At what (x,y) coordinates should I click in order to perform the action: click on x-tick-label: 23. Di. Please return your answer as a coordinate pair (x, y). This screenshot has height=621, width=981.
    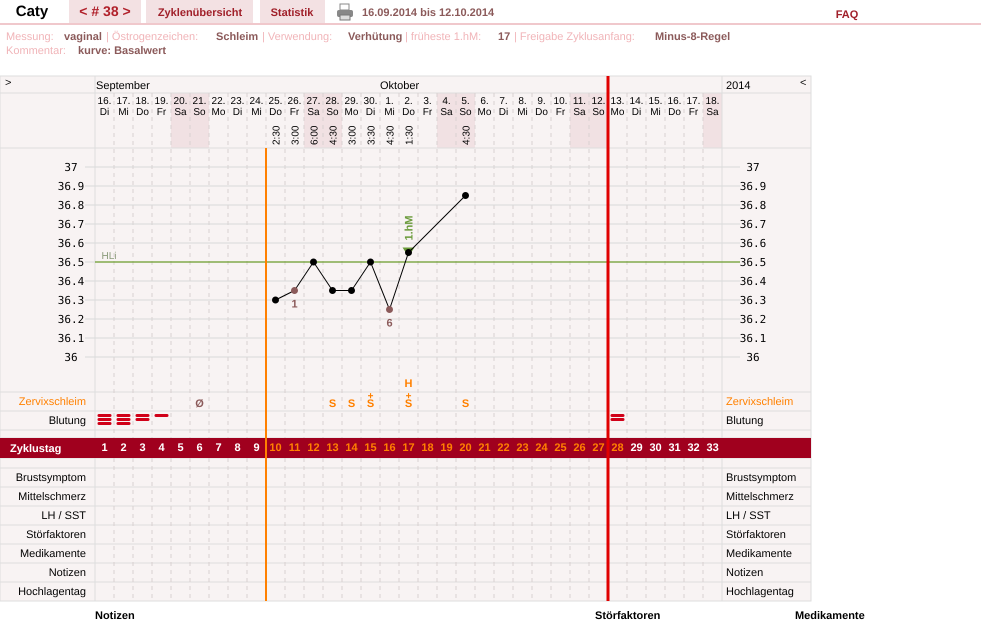
    Looking at the image, I should click on (237, 107).